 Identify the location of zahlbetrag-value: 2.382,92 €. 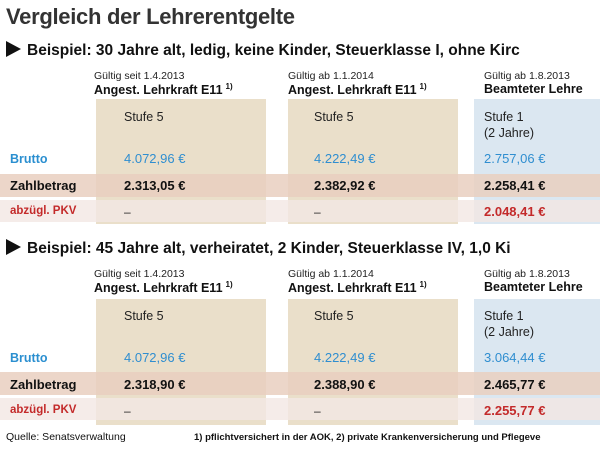
(345, 185).